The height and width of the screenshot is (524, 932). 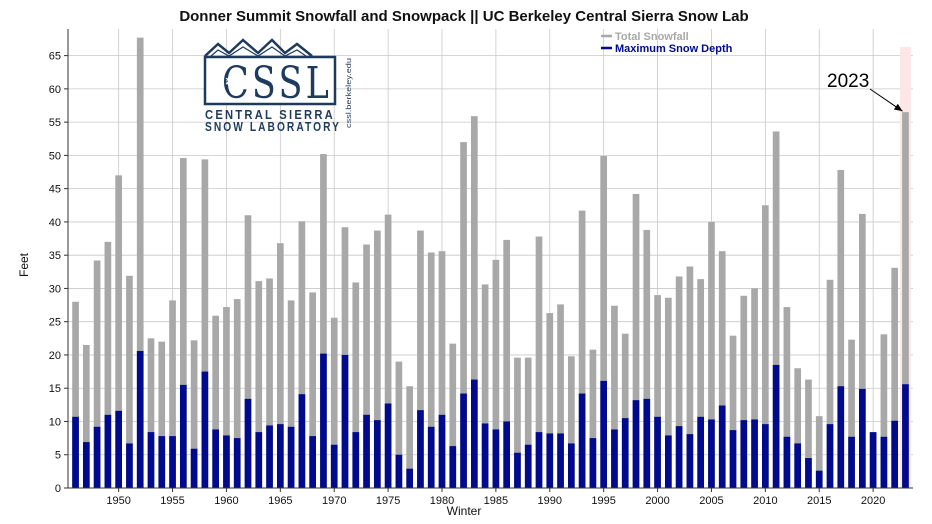 What do you see at coordinates (765, 501) in the screenshot?
I see `x-tick-label: 2010` at bounding box center [765, 501].